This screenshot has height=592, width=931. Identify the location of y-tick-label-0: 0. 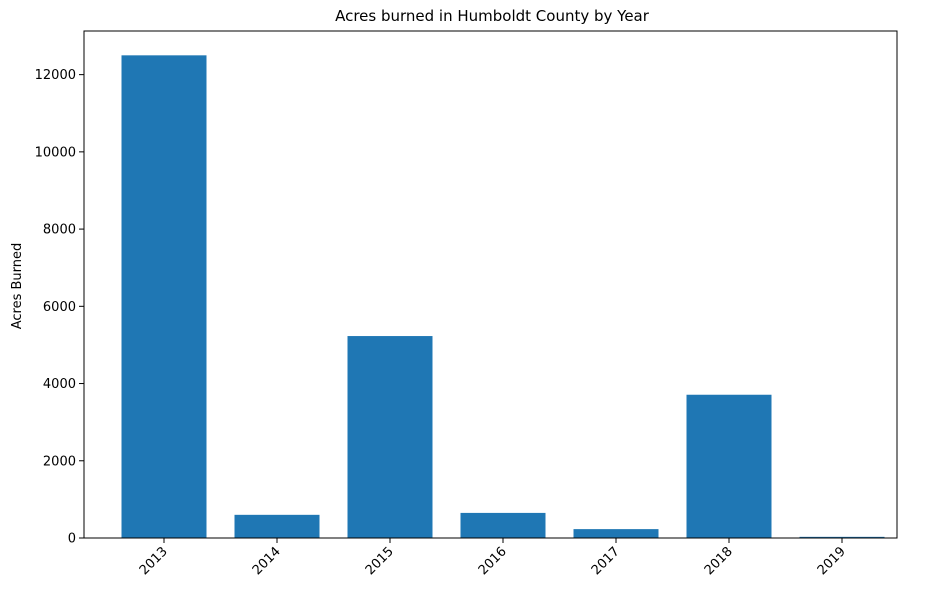
(72, 539).